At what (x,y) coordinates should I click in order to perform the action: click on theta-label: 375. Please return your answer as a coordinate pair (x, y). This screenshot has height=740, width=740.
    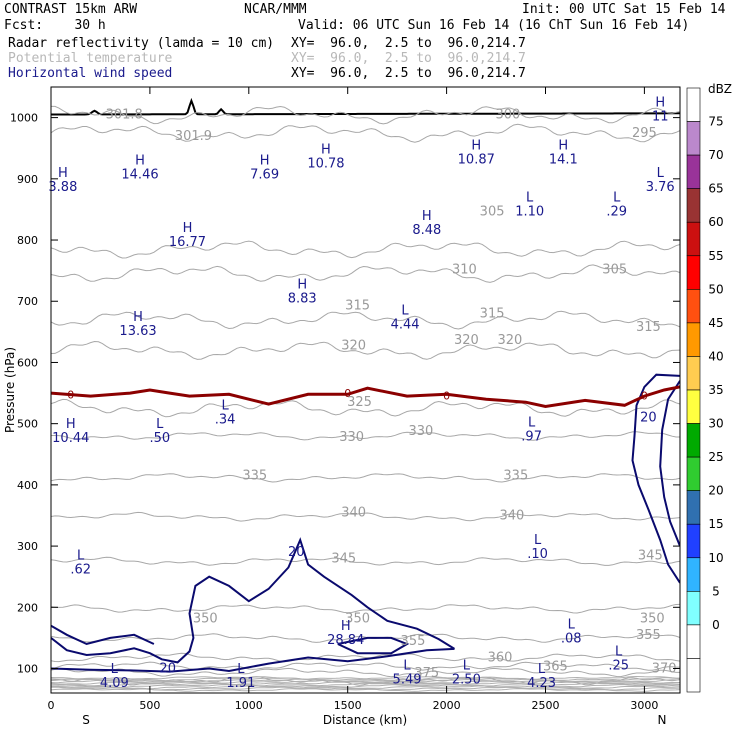
    Looking at the image, I should click on (426, 673).